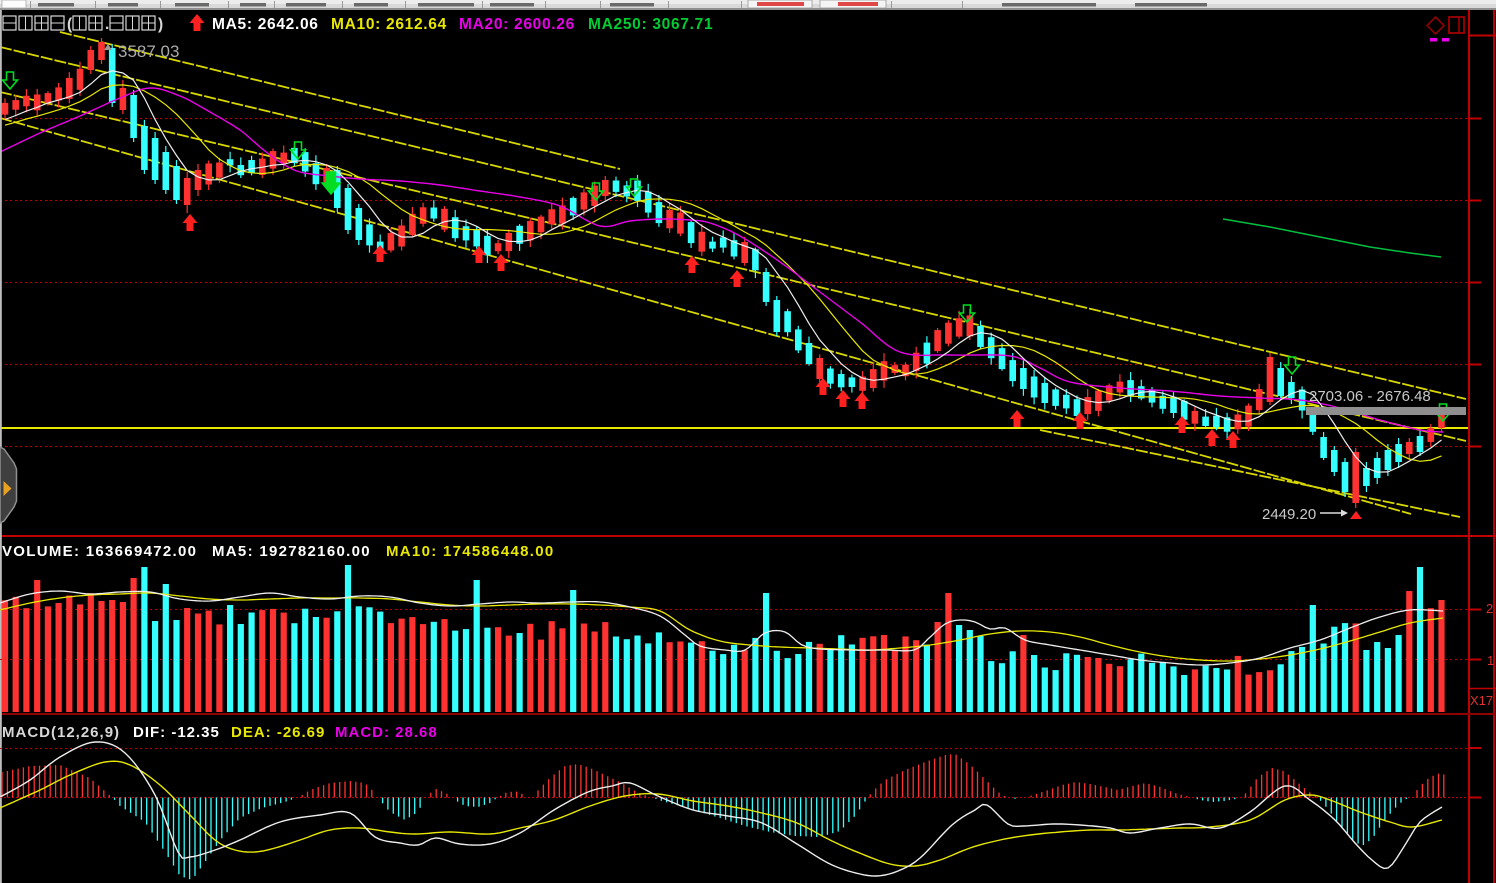 This screenshot has width=1496, height=883. Describe the element at coordinates (1370, 396) in the screenshot. I see `svg-text: 2703.06 - 2676.48` at that location.